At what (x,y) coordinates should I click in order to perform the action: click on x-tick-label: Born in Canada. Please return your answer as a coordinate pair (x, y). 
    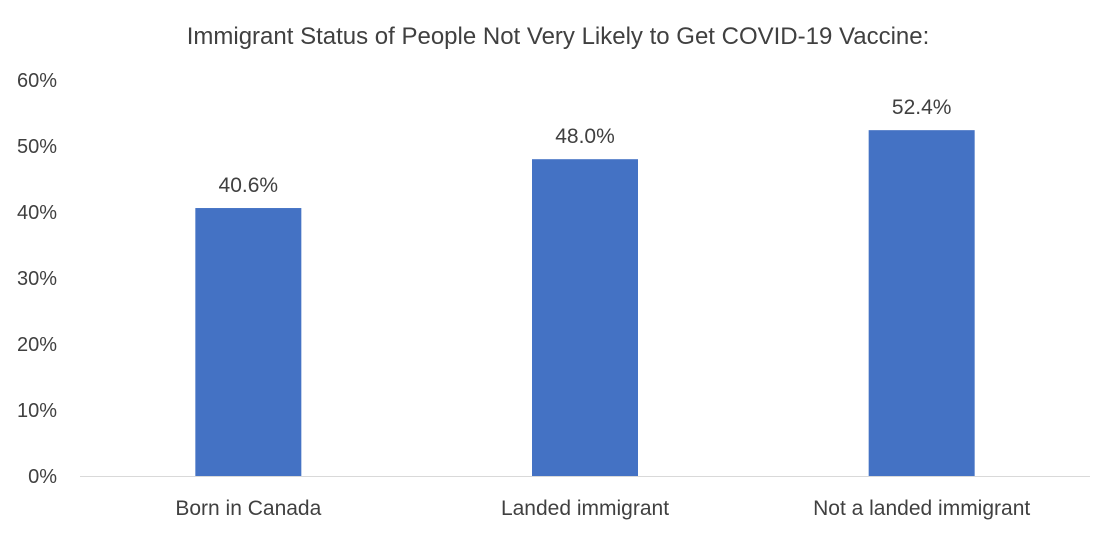
    Looking at the image, I should click on (248, 508).